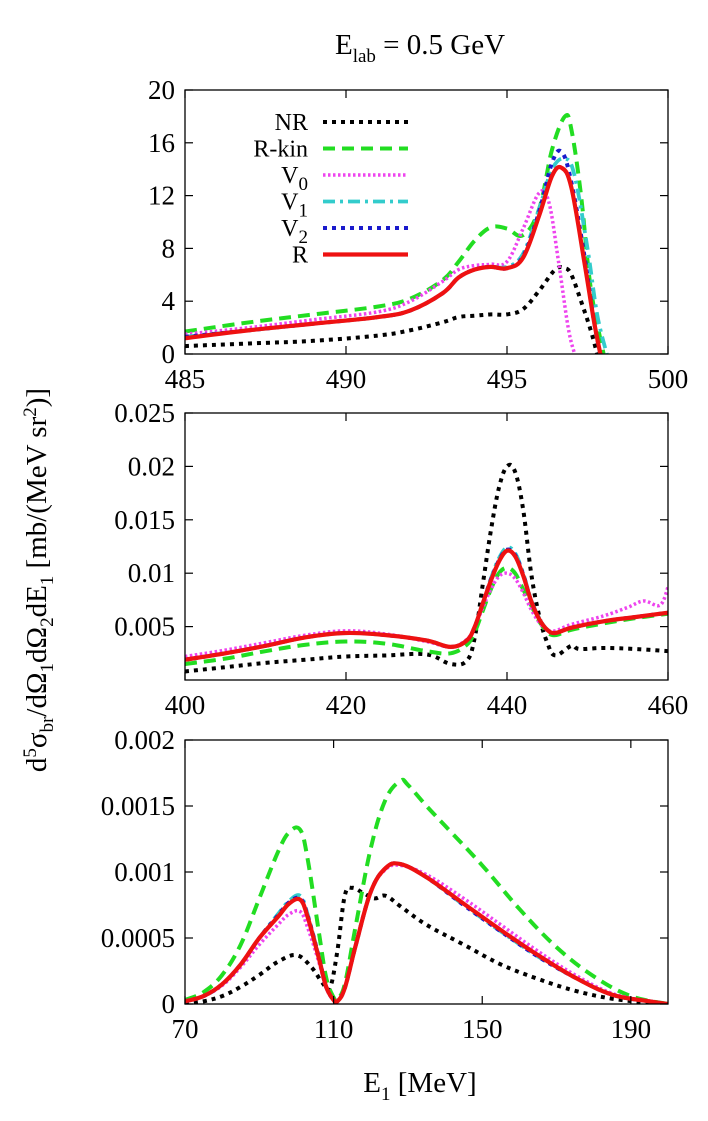 The height and width of the screenshot is (1121, 708). I want to click on series-line-r-bottom, so click(426, 932).